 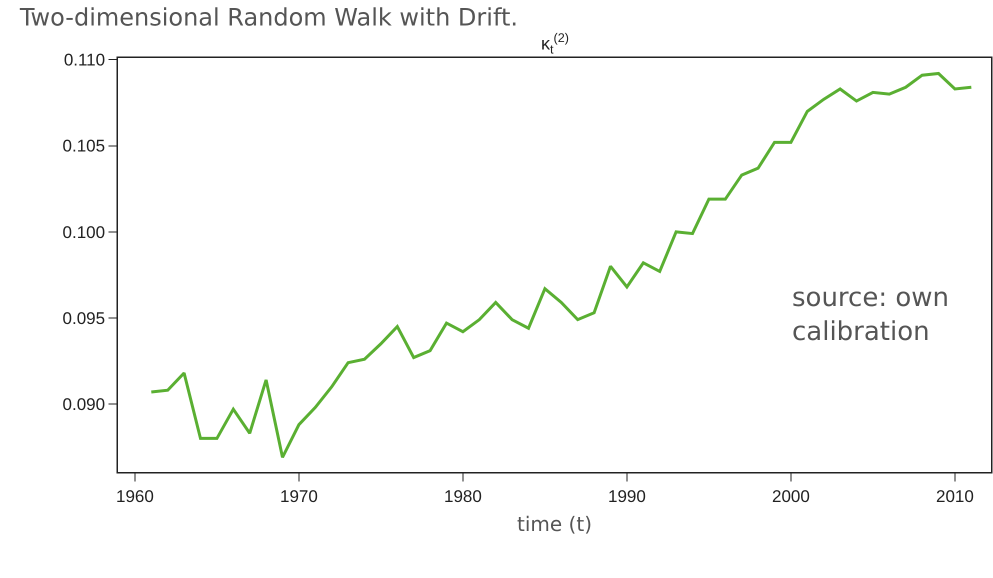 What do you see at coordinates (135, 496) in the screenshot?
I see `x-tick-label: 1960` at bounding box center [135, 496].